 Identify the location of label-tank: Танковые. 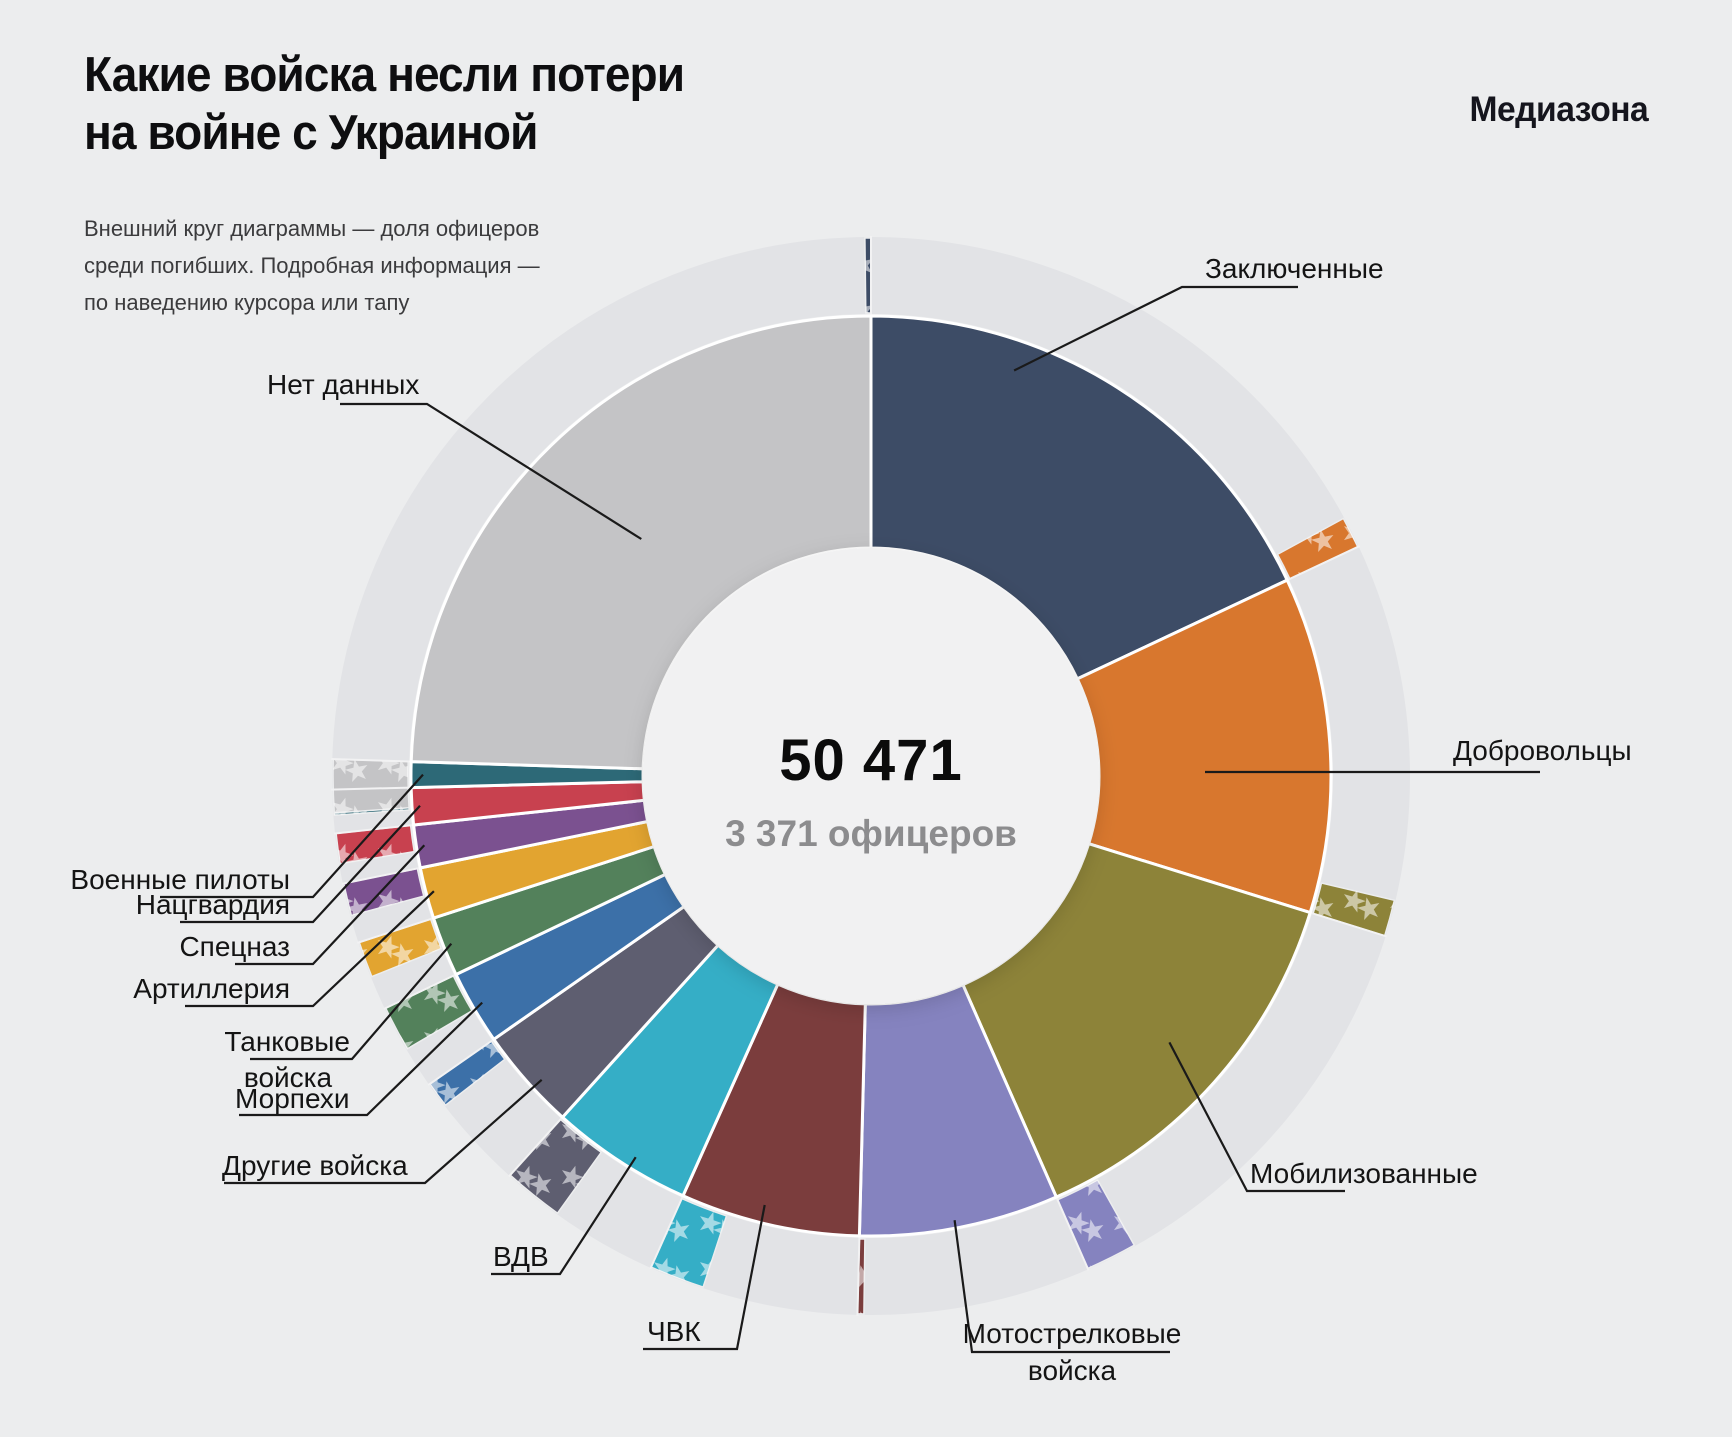
(287, 1041).